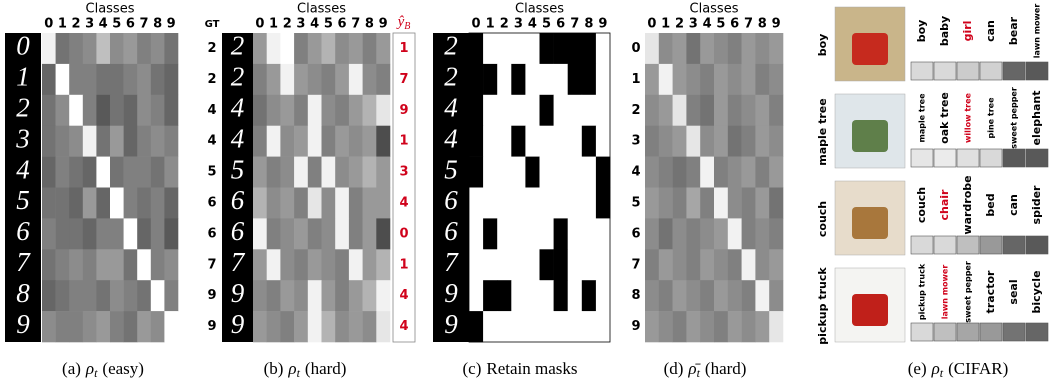  Describe the element at coordinates (130, 24) in the screenshot. I see `class-label: 6` at that location.